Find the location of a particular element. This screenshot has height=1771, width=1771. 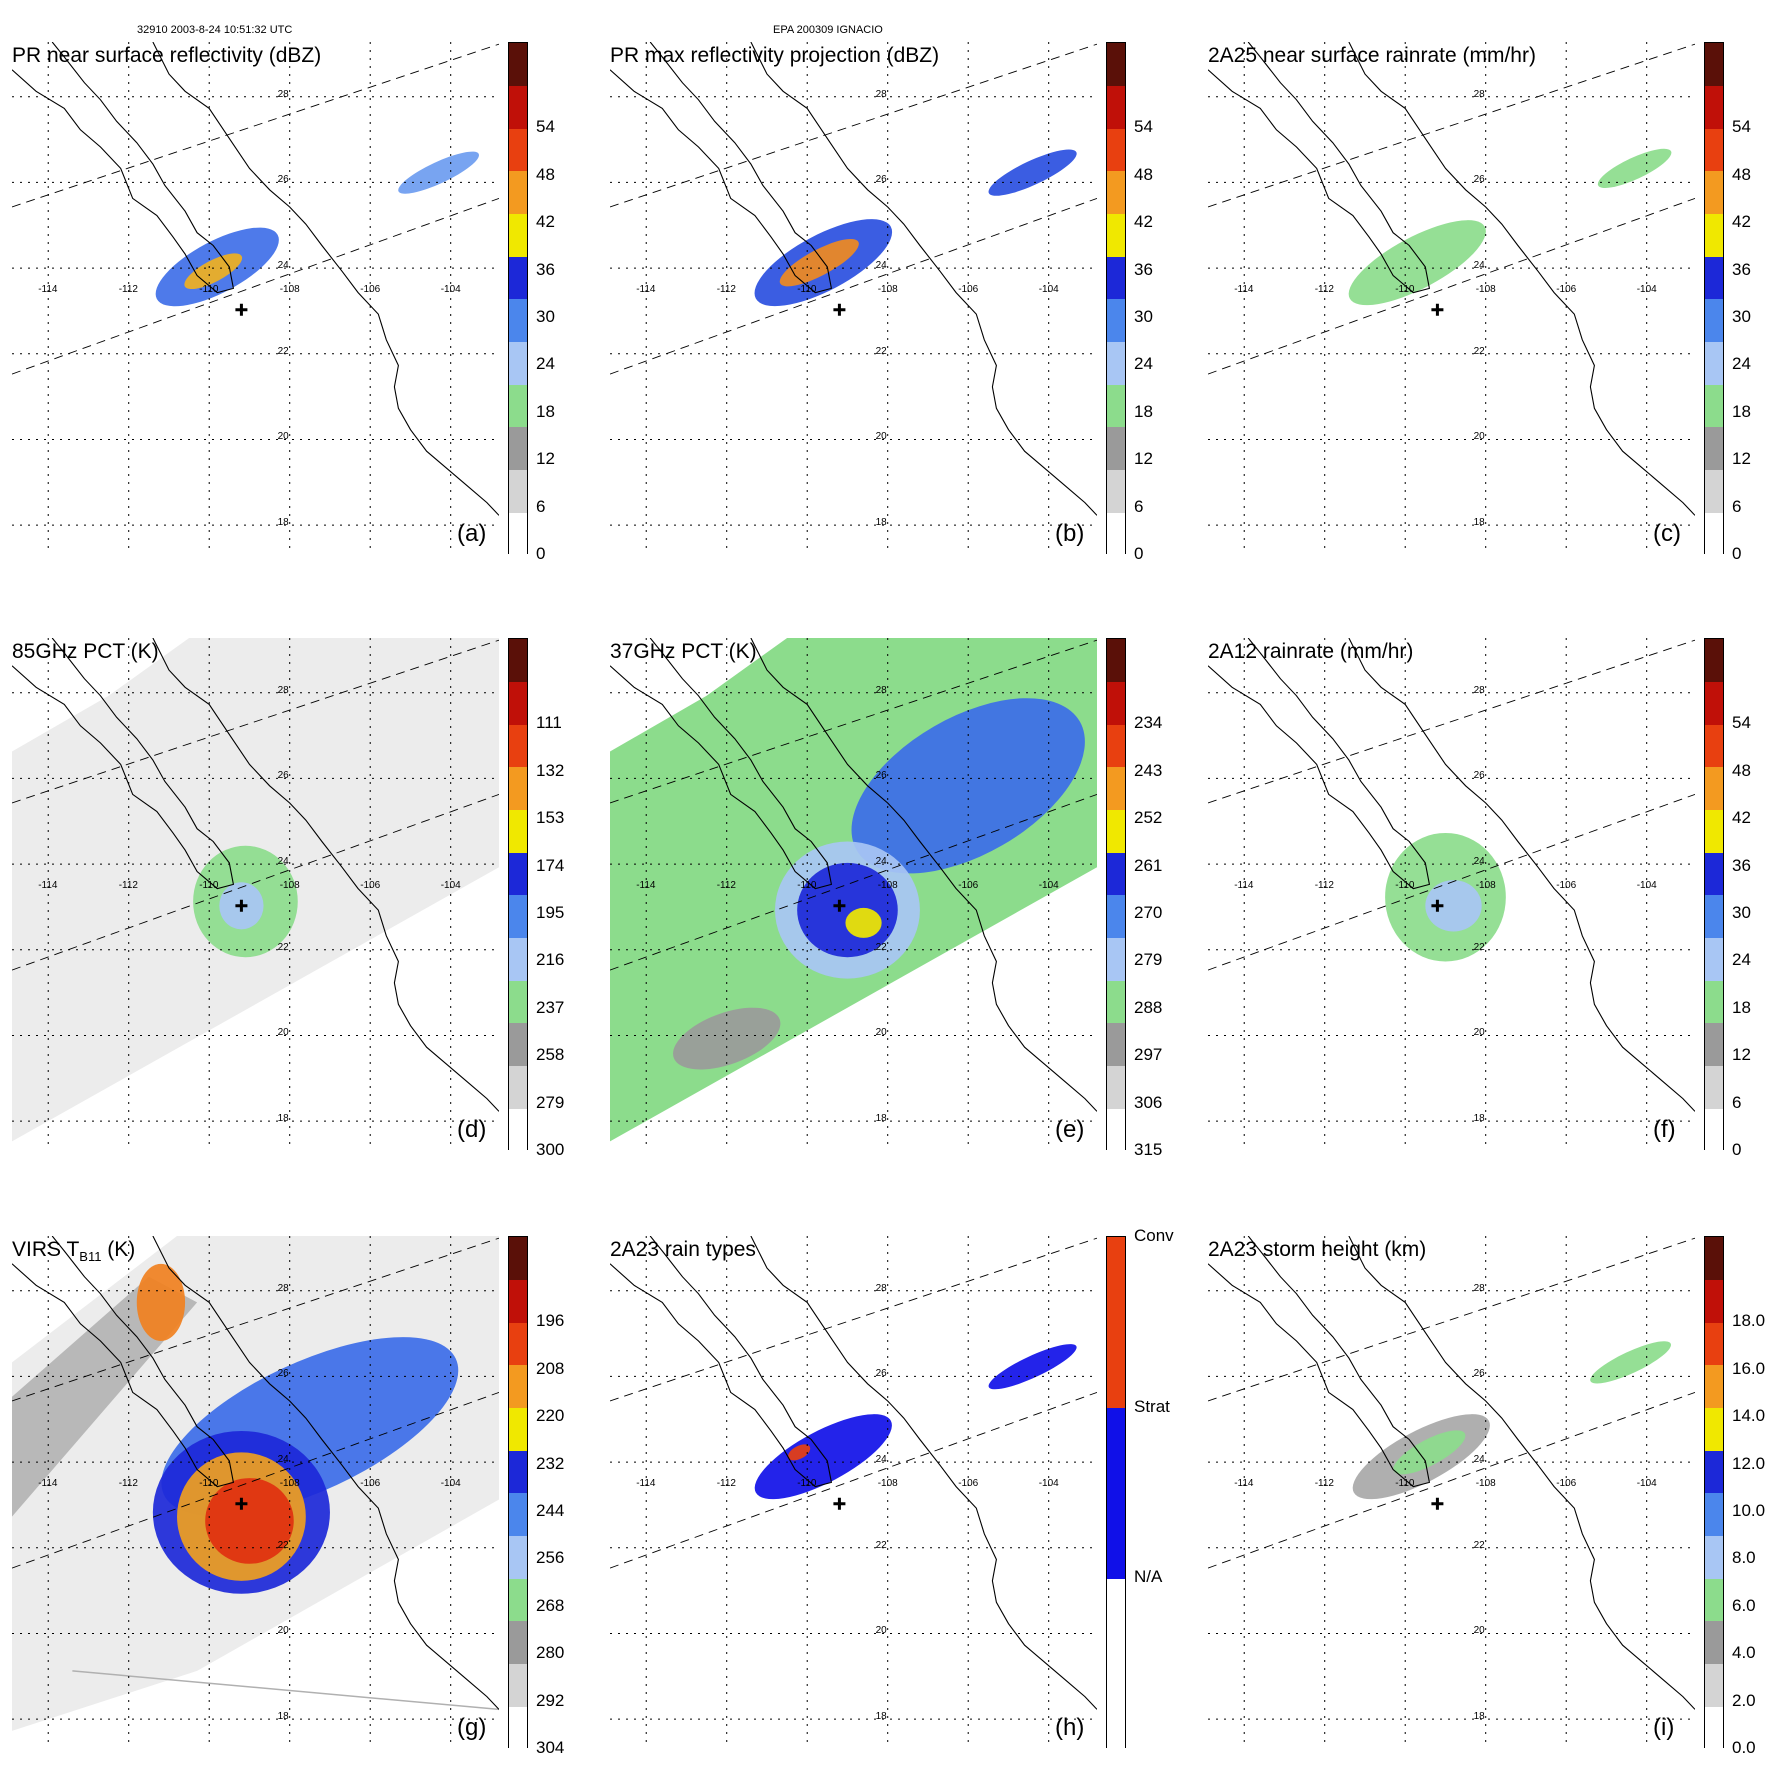

panel-title: VIRS TB11 (K) is located at coordinates (73, 1251).